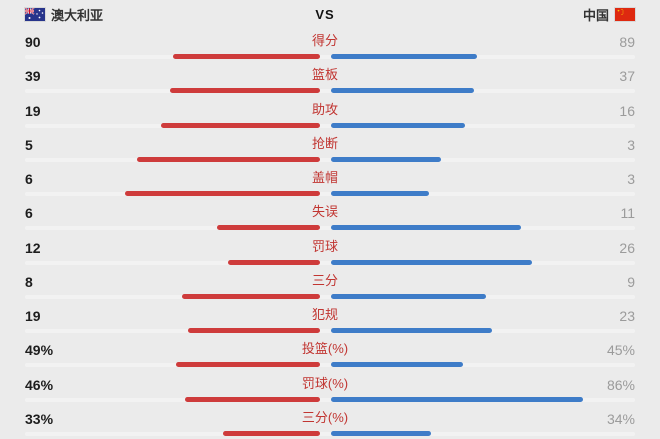 The width and height of the screenshot is (660, 439). What do you see at coordinates (33, 42) in the screenshot?
I see `stat-left-value: 90` at bounding box center [33, 42].